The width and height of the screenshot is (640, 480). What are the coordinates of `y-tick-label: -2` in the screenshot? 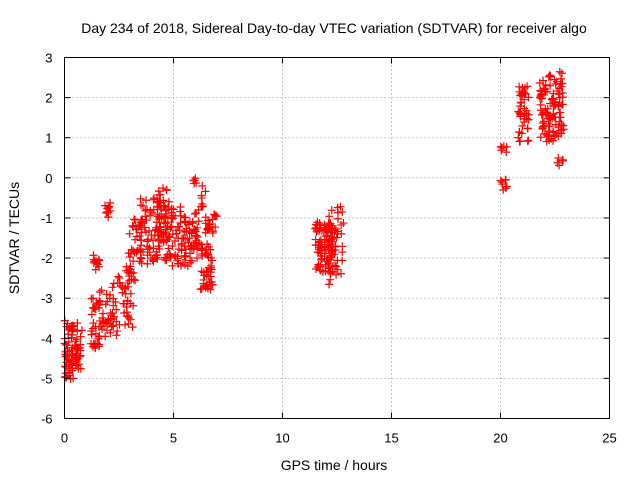 It's located at (47, 258).